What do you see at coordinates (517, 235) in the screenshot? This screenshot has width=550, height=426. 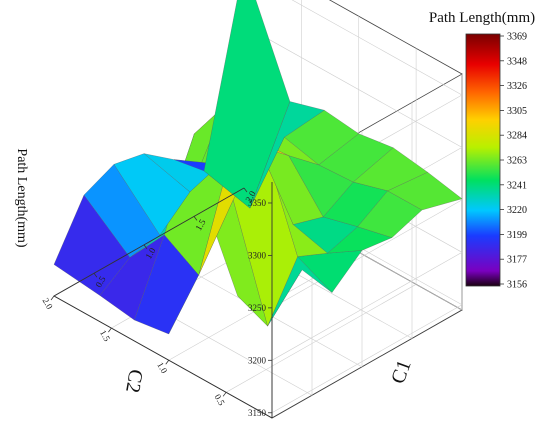 I see `colorbar-tick-label: 3199` at bounding box center [517, 235].